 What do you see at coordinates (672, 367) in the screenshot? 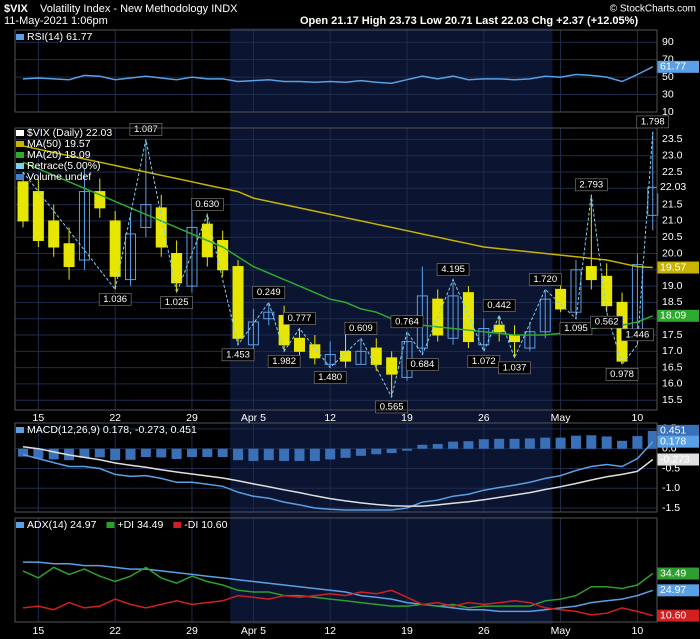
I see `y-tick-label: 16.5` at bounding box center [672, 367].